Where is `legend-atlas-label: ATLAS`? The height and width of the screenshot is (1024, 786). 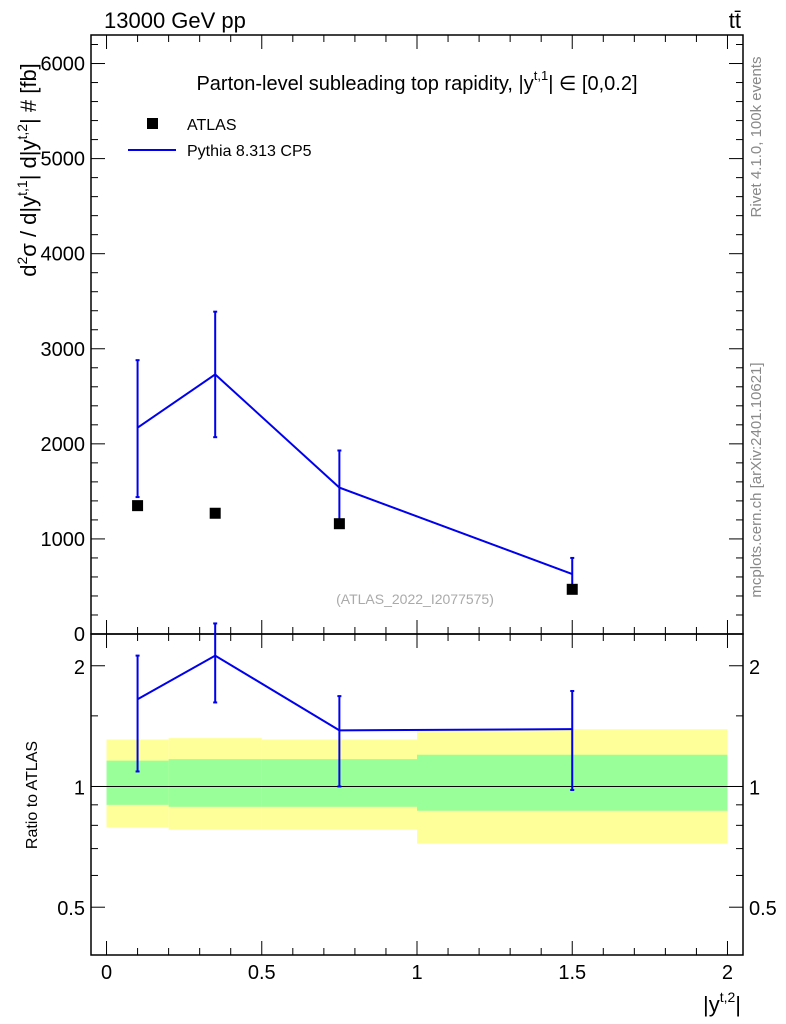 legend-atlas-label: ATLAS is located at coordinates (212, 125).